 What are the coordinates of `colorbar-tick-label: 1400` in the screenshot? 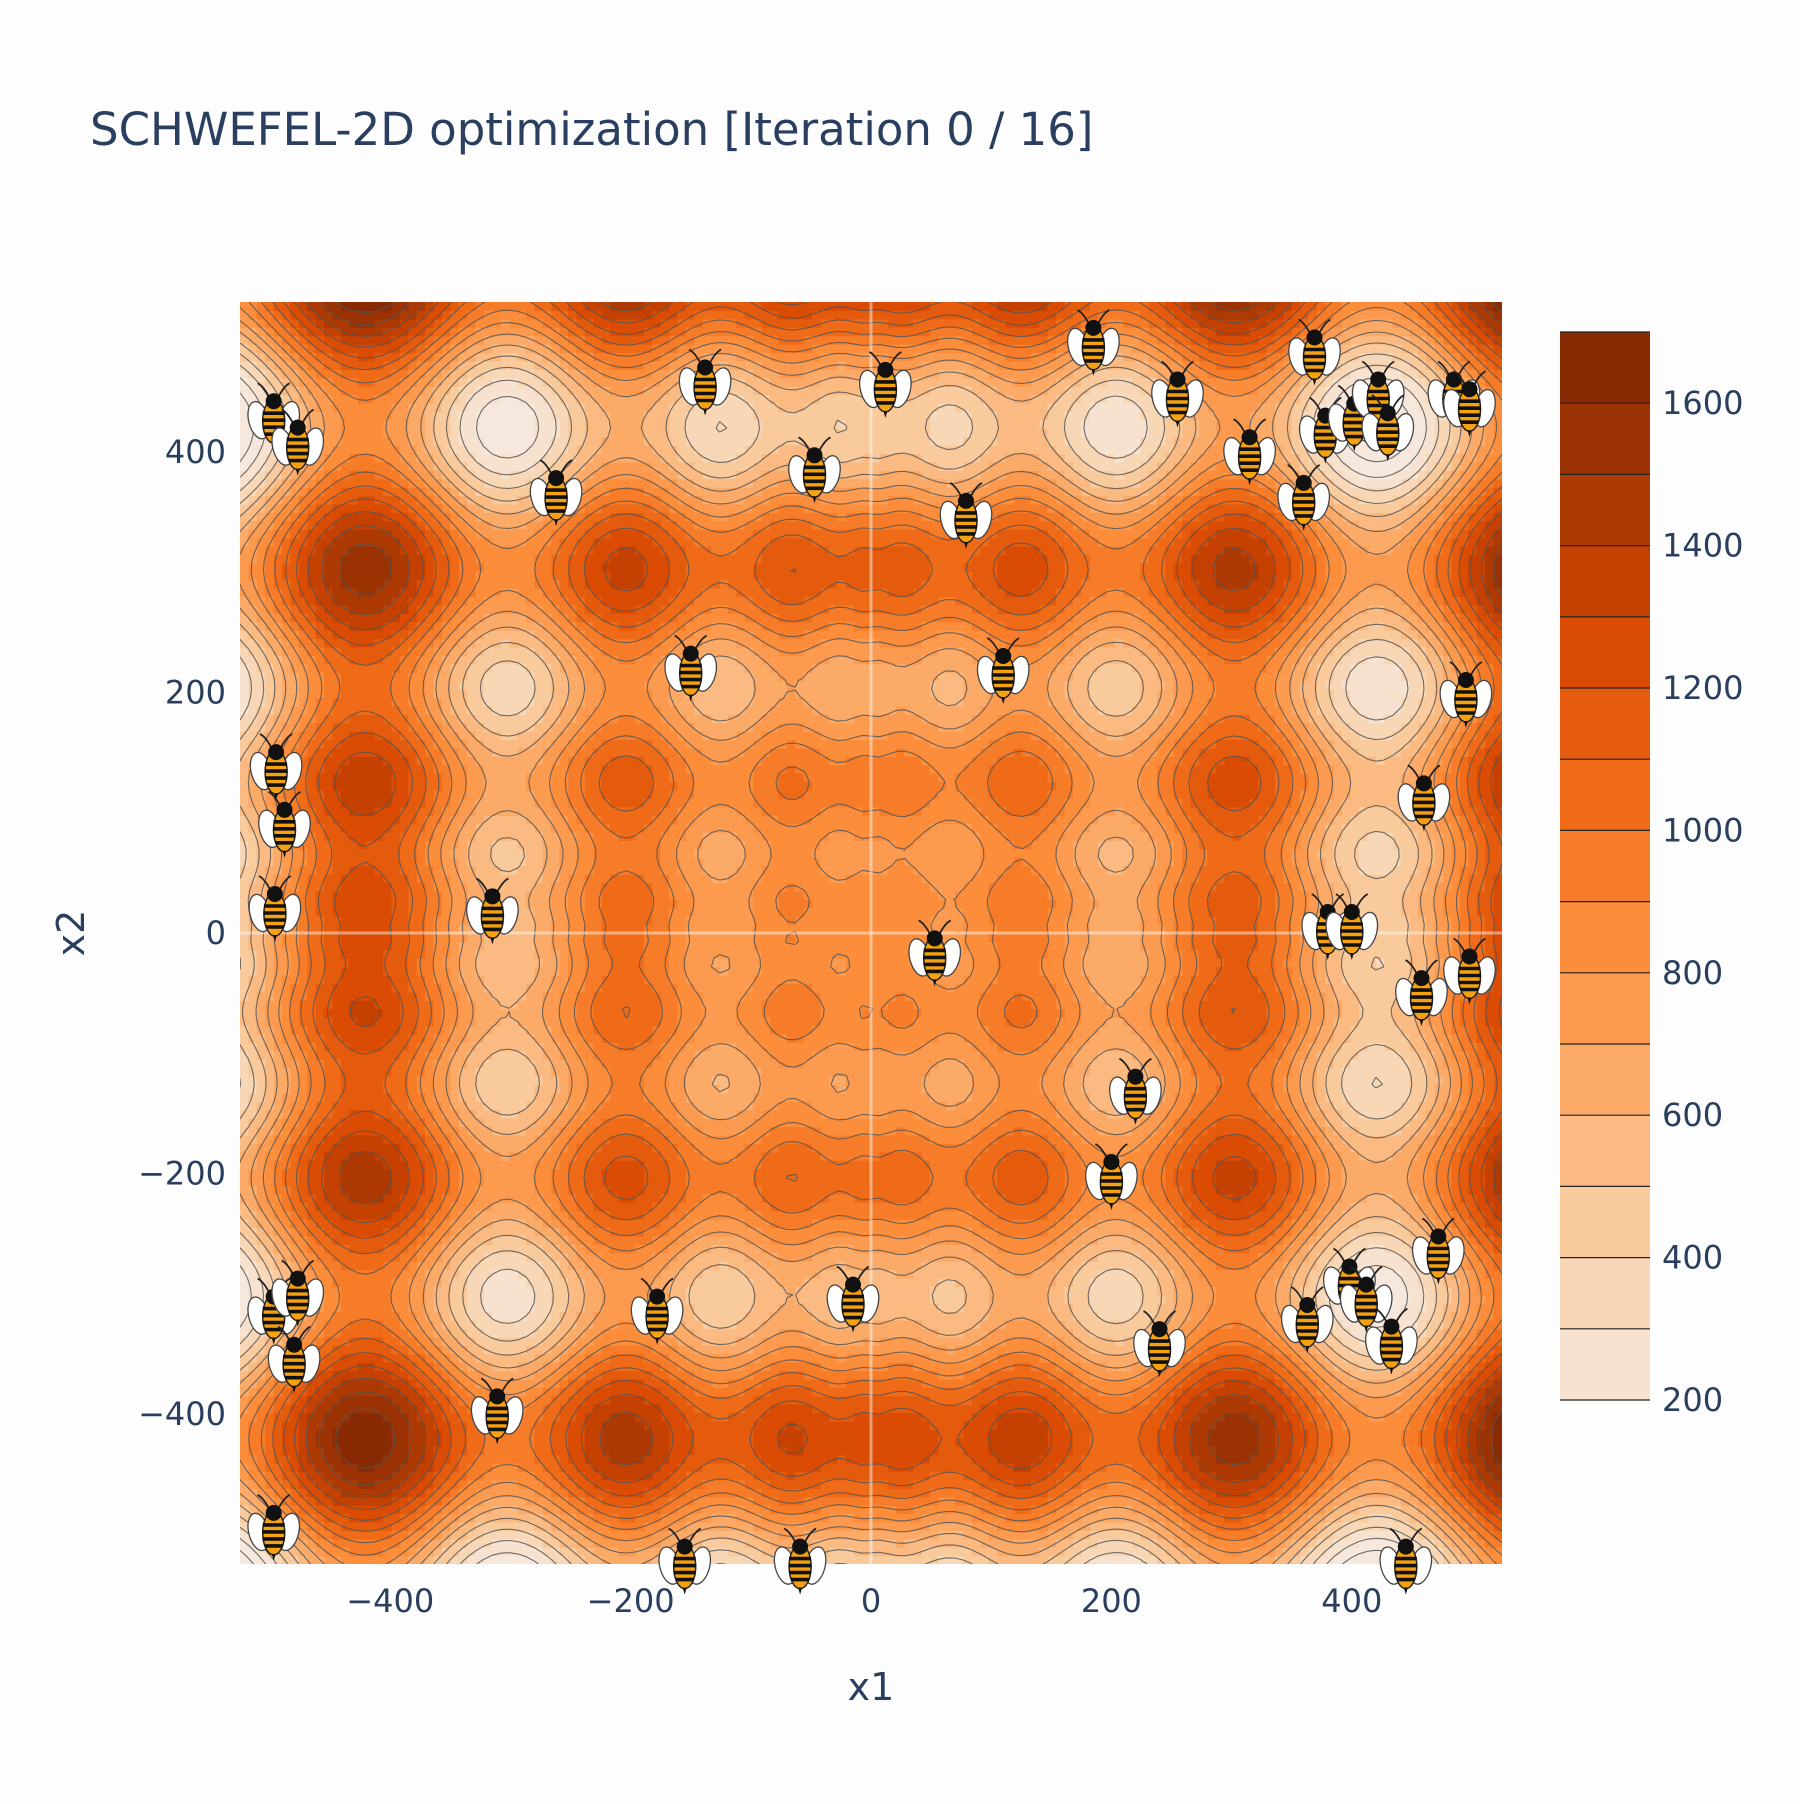 It's located at (1702, 546).